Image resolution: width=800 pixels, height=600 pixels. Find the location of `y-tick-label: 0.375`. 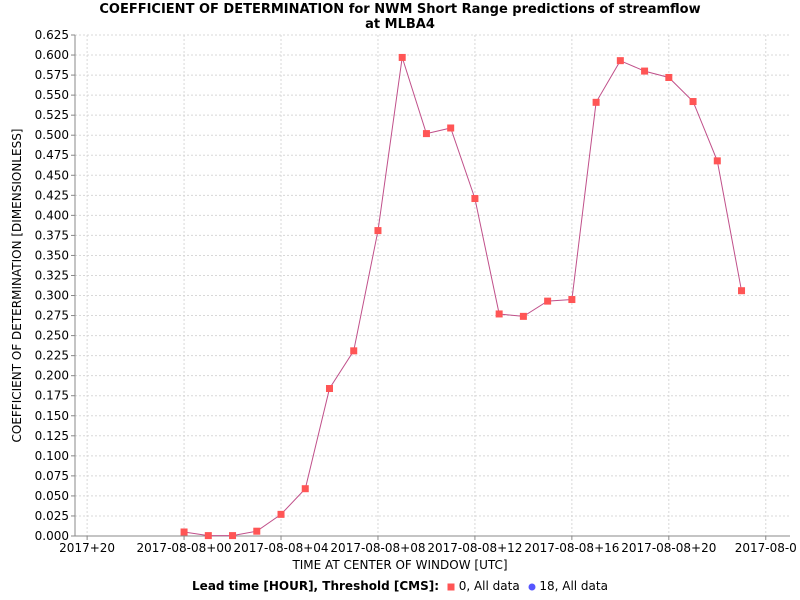

y-tick-label: 0.375 is located at coordinates (52, 235).